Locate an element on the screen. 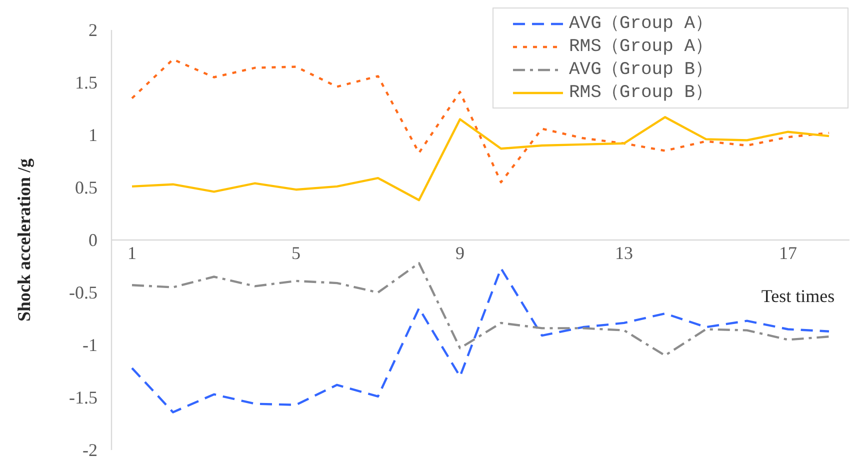  x-tick-label: 9 is located at coordinates (460, 252).